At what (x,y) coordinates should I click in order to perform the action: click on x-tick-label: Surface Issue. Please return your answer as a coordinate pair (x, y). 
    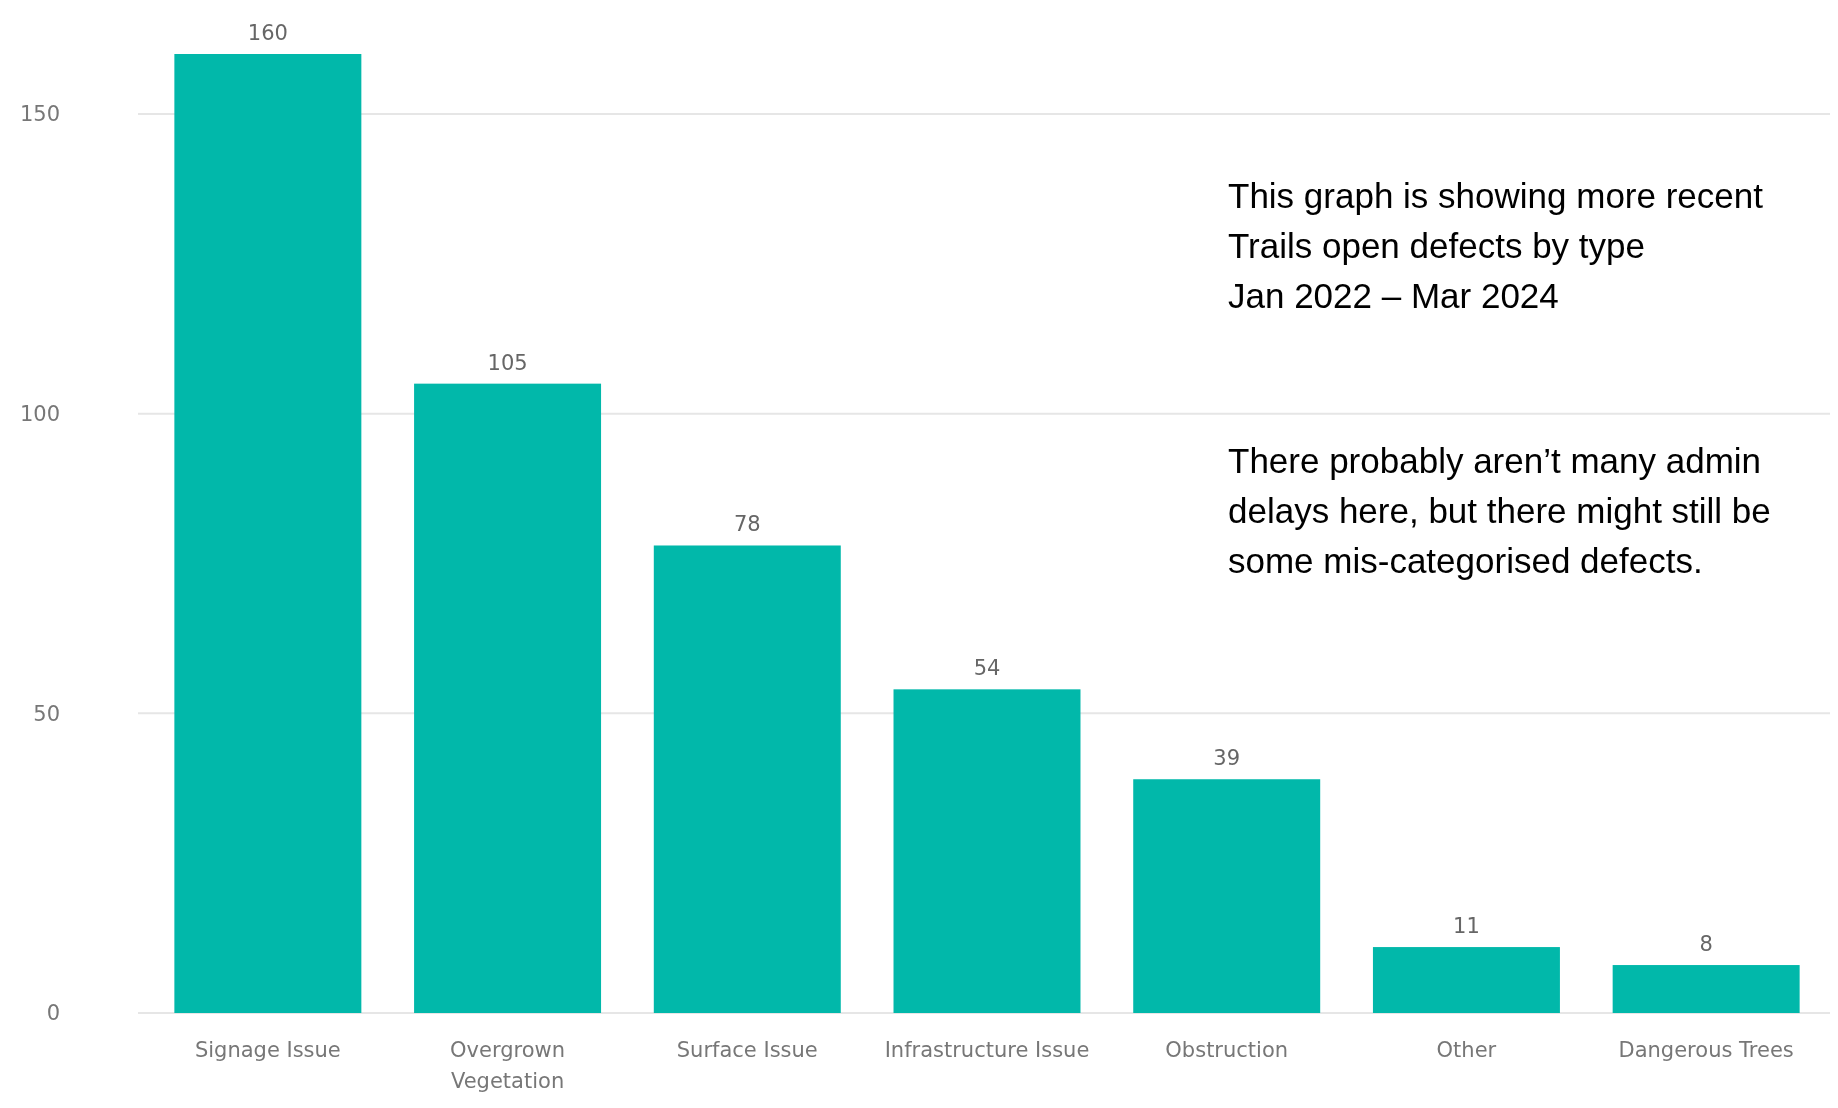
    Looking at the image, I should click on (747, 1050).